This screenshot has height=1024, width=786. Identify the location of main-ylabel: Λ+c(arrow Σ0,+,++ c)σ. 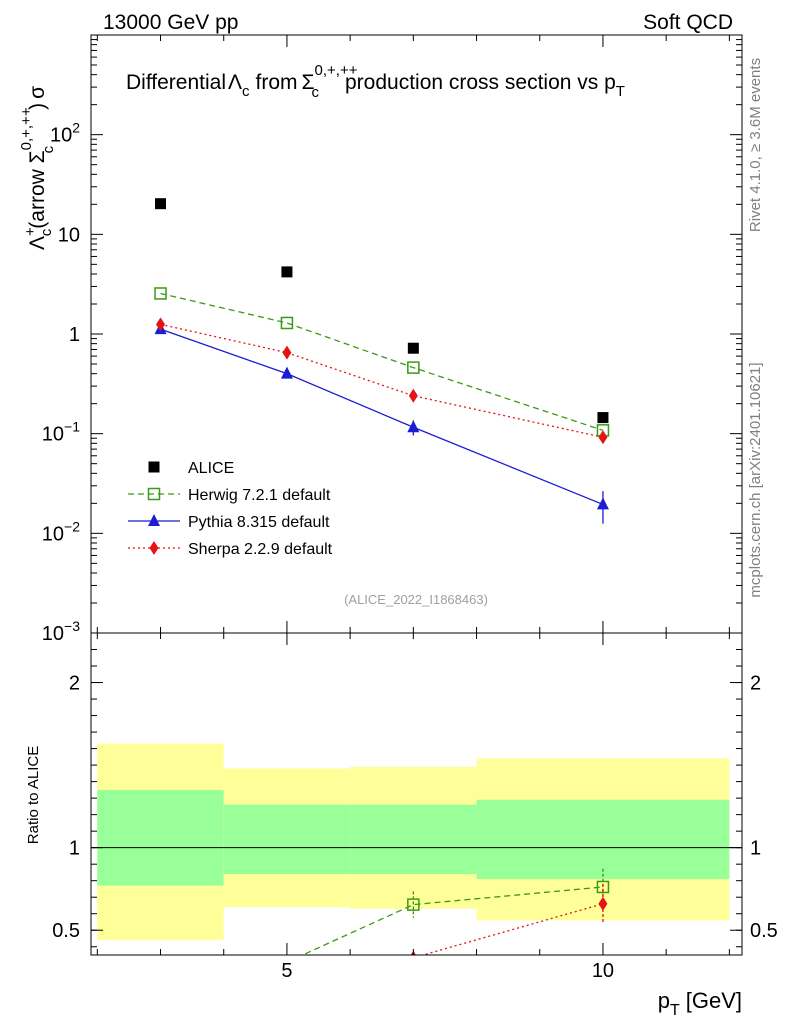
(37, 168).